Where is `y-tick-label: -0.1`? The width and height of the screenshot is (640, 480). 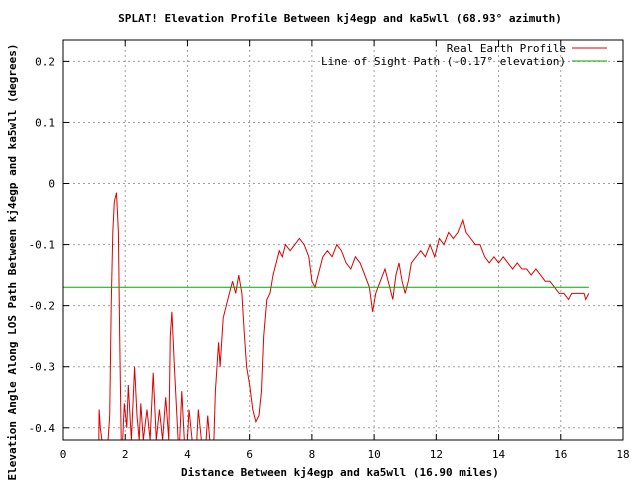 y-tick-label: -0.1 is located at coordinates (42, 245).